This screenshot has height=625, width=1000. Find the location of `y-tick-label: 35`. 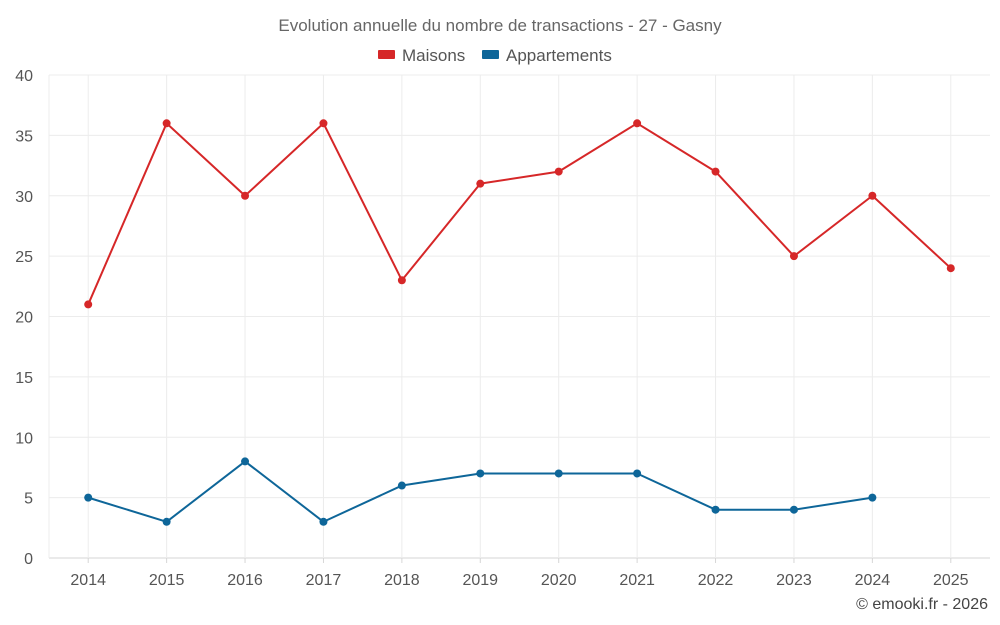

y-tick-label: 35 is located at coordinates (24, 136).